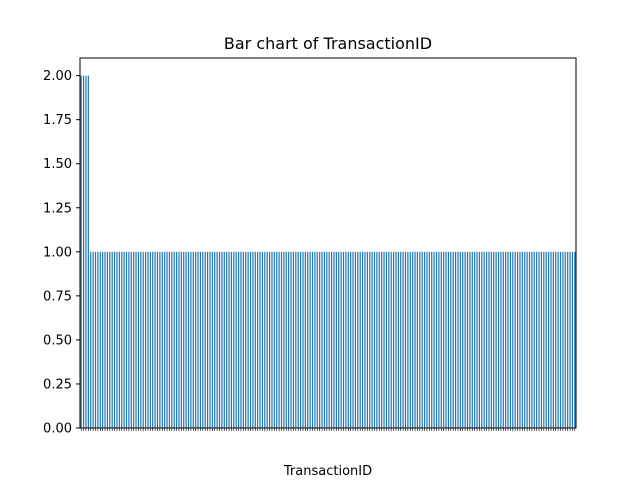 This screenshot has width=640, height=480. I want to click on x-axis-label: TransactionID, so click(327, 471).